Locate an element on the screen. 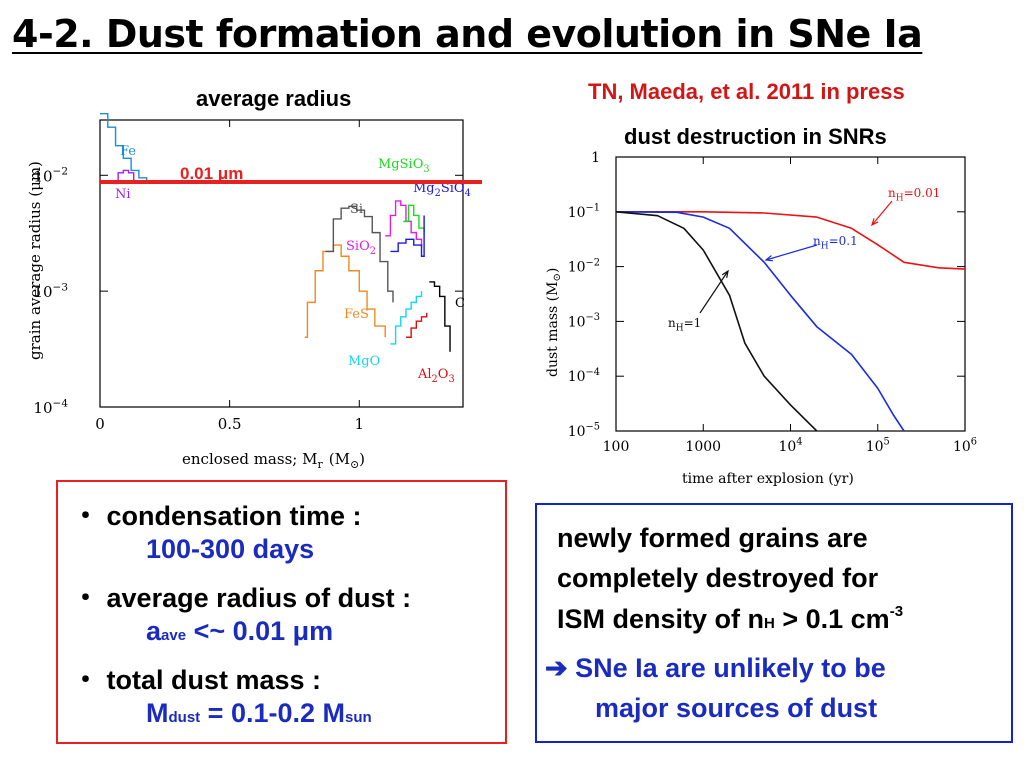  left-plot-frame is located at coordinates (281, 263).